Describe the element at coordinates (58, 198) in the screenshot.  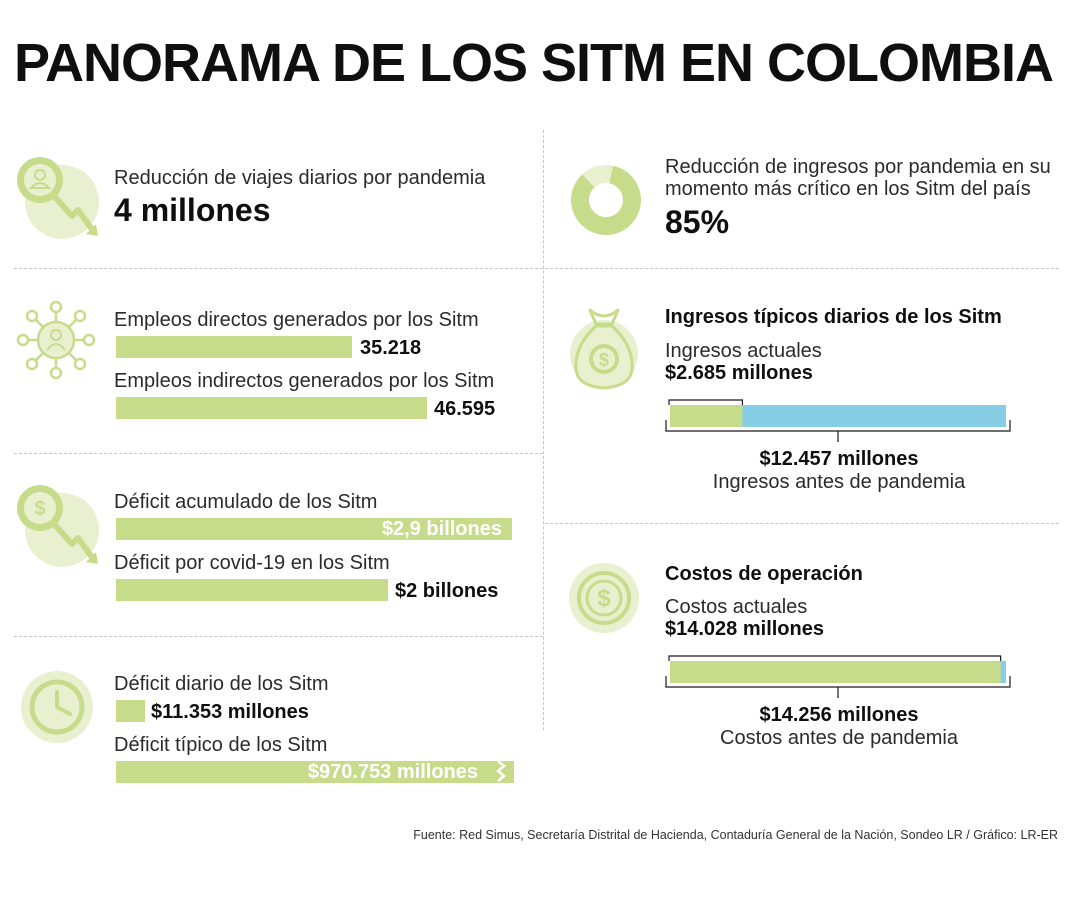
I see `magnifier-person-trend-down-icon` at that location.